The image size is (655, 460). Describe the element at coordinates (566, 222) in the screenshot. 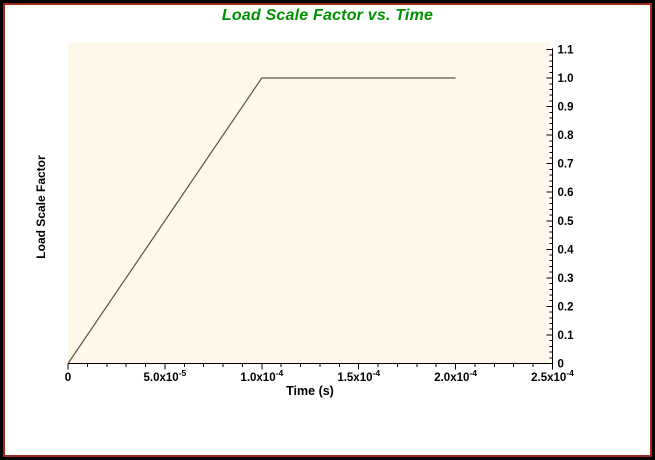

I see `y-tick-label: 0.5` at that location.